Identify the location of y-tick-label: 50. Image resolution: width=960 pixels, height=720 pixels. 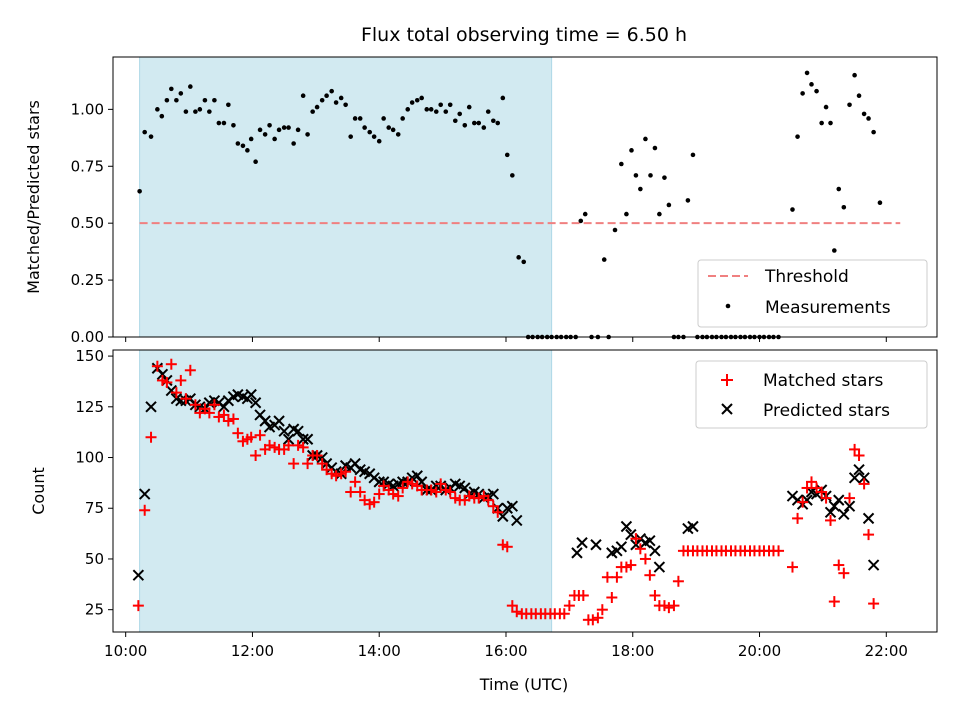
(94, 559).